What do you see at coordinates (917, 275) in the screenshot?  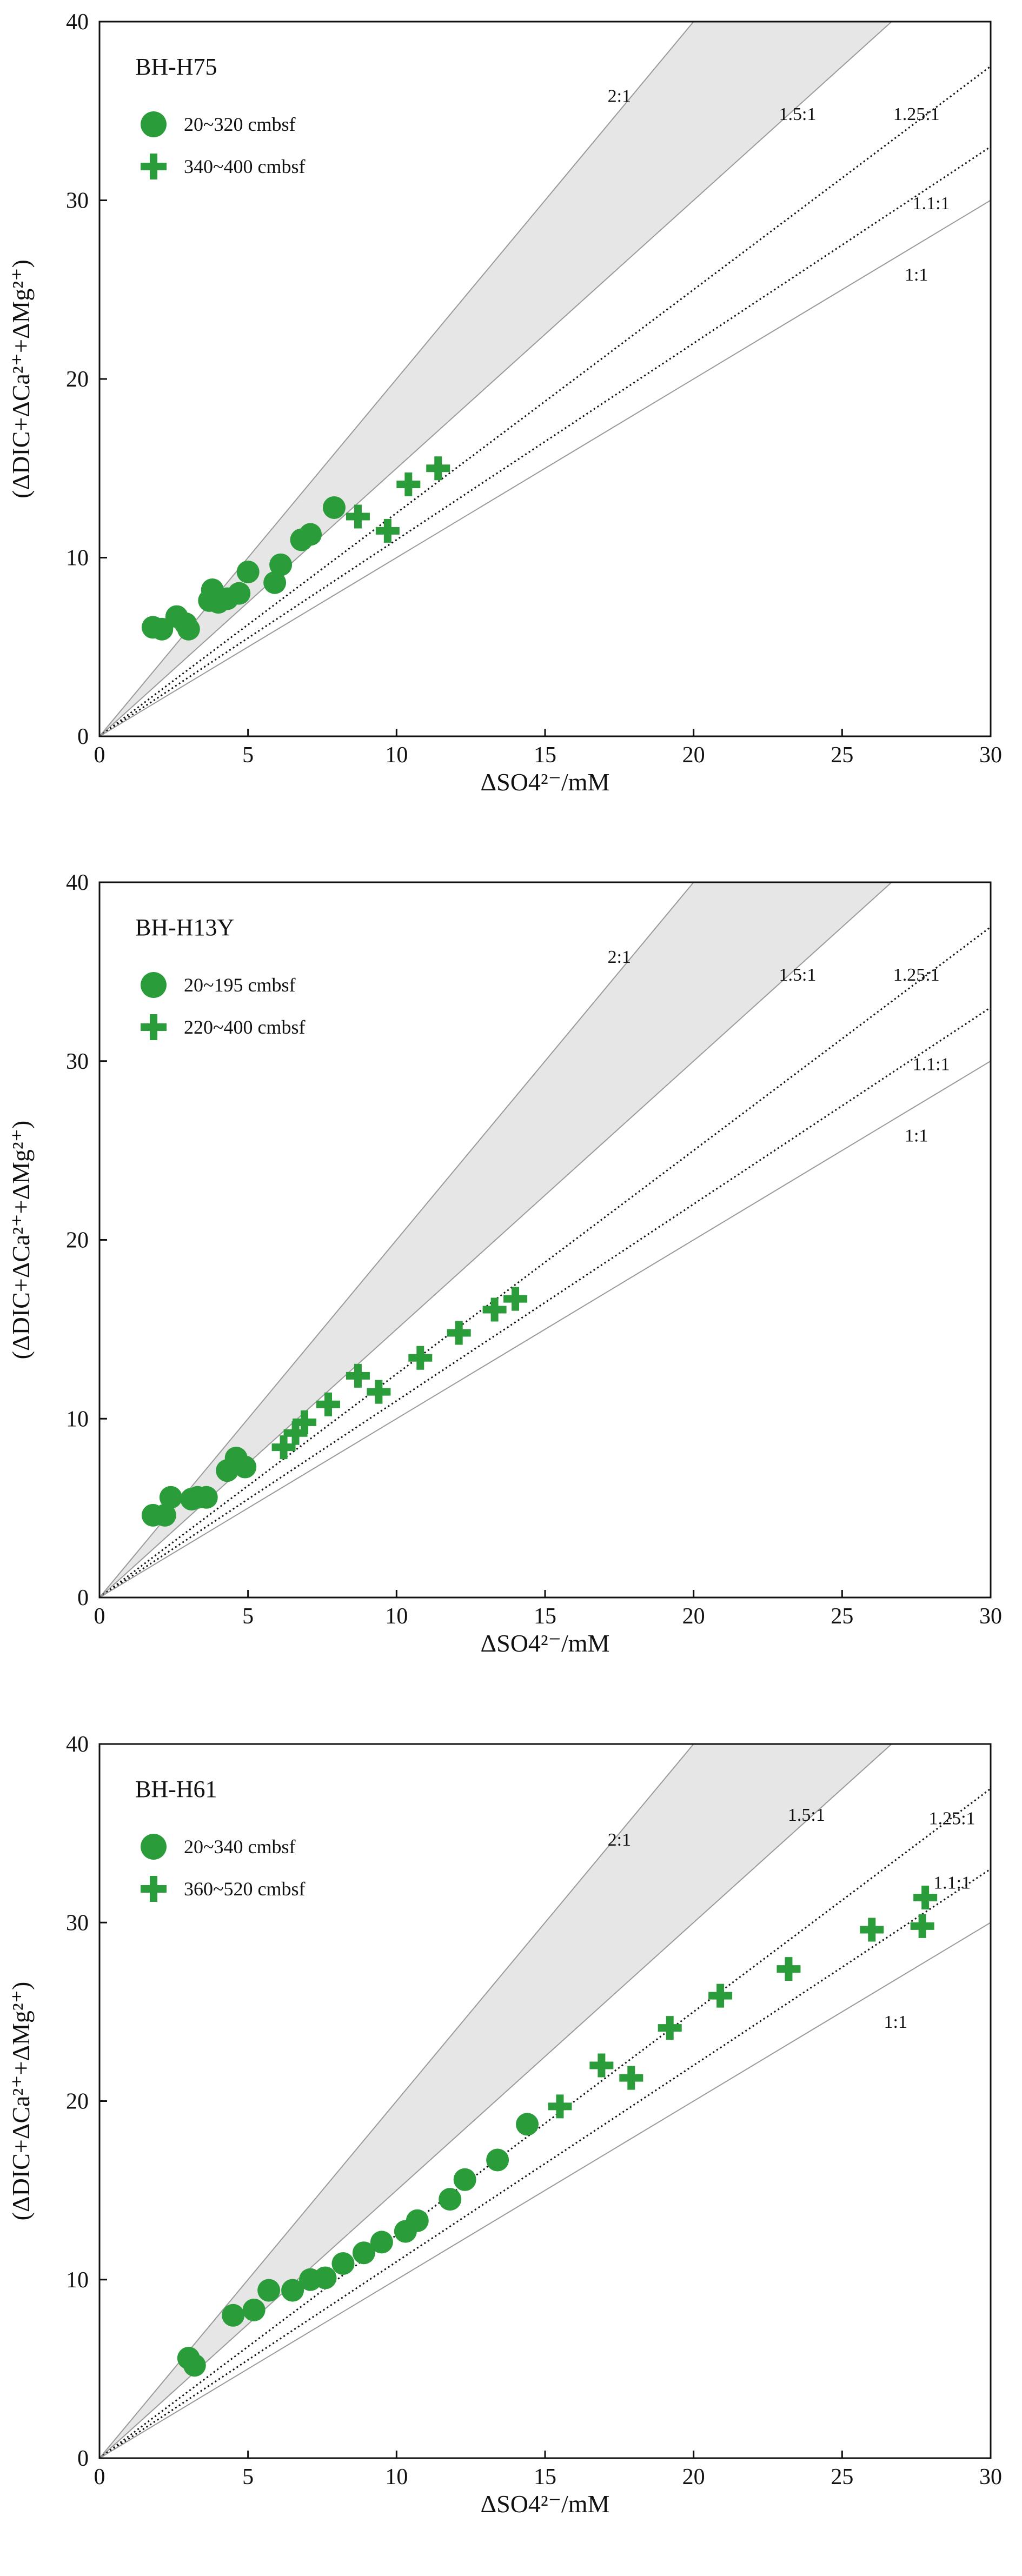 I see `ratio-label: 1:1` at bounding box center [917, 275].